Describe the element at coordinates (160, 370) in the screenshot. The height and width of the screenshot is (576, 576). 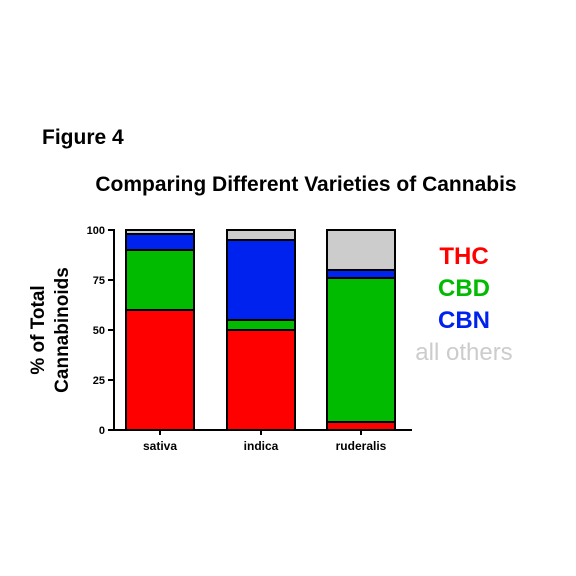
I see `bar-sativa-thc` at that location.